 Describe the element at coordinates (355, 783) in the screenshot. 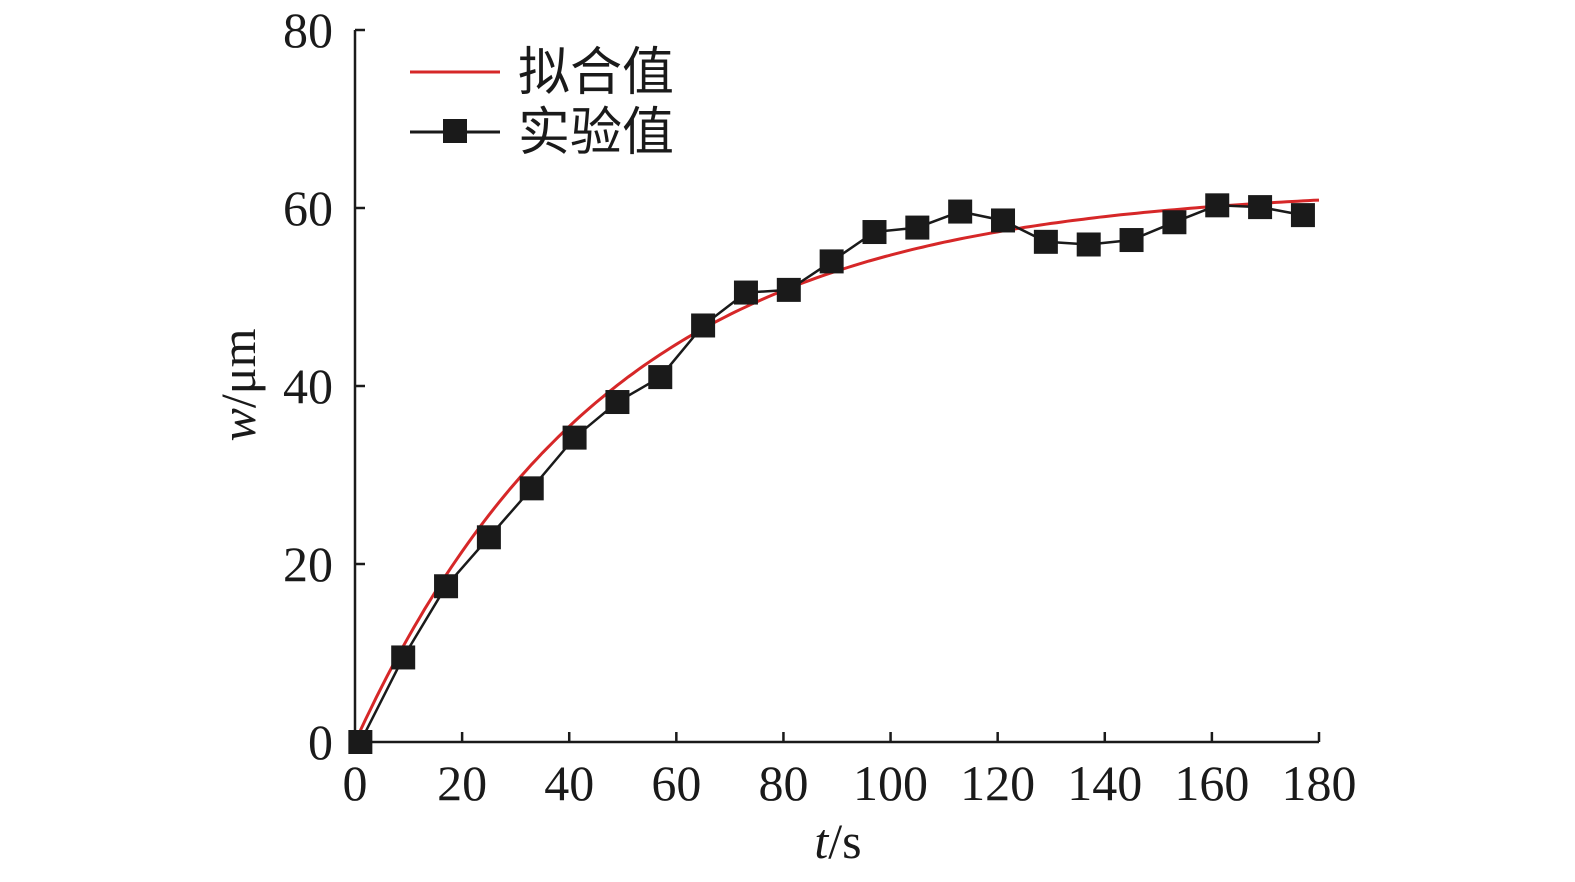

I see `x-tick-label-0: 0` at that location.